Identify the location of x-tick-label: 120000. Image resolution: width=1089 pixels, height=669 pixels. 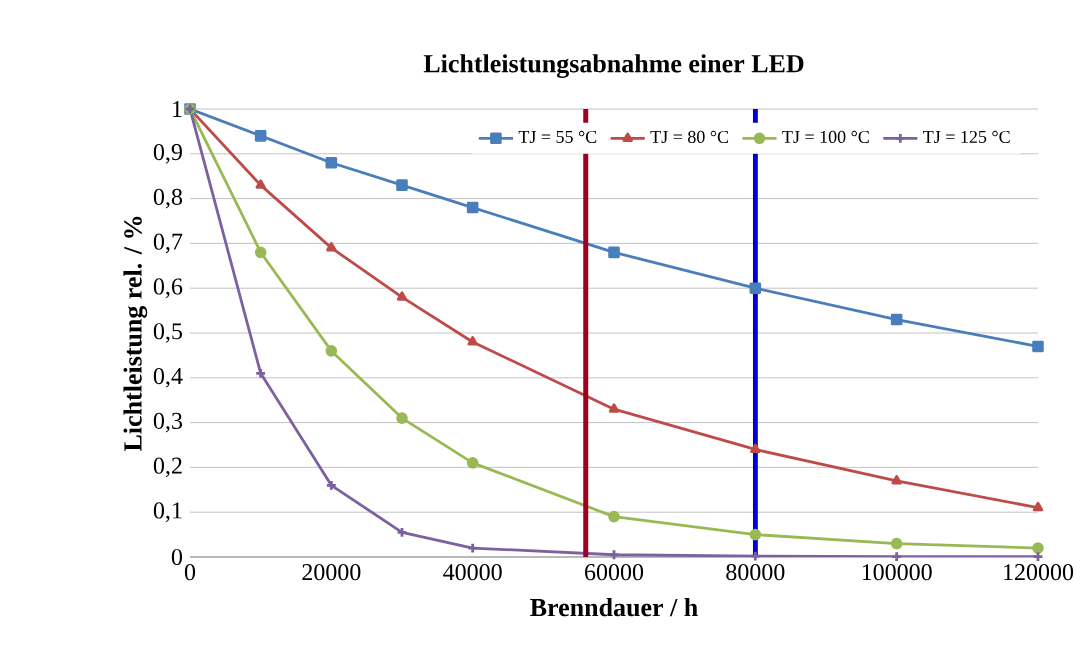
(1039, 572).